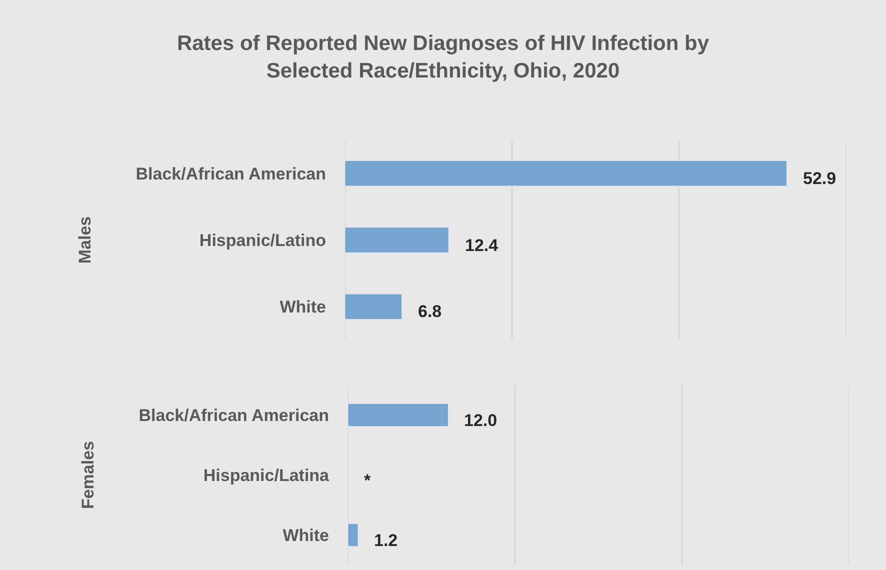  Describe the element at coordinates (482, 245) in the screenshot. I see `data-label: 12.4` at that location.